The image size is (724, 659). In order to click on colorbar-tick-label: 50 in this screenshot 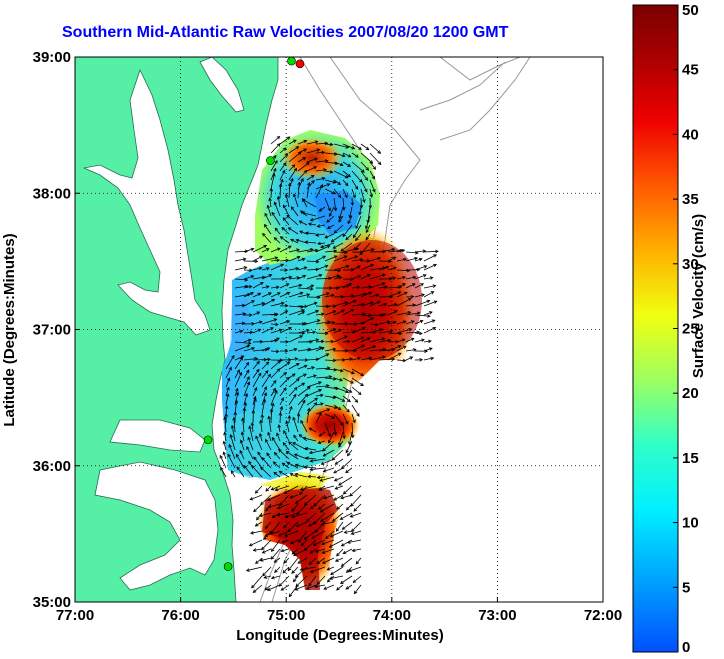, I will do `click(690, 10)`.